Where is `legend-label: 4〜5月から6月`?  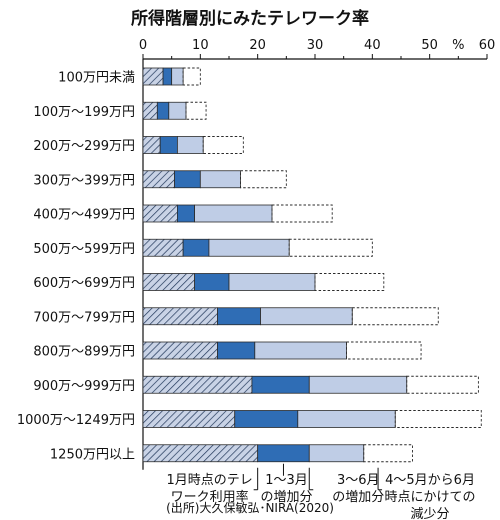 legend-label: 4〜5月から6月 is located at coordinates (430, 480).